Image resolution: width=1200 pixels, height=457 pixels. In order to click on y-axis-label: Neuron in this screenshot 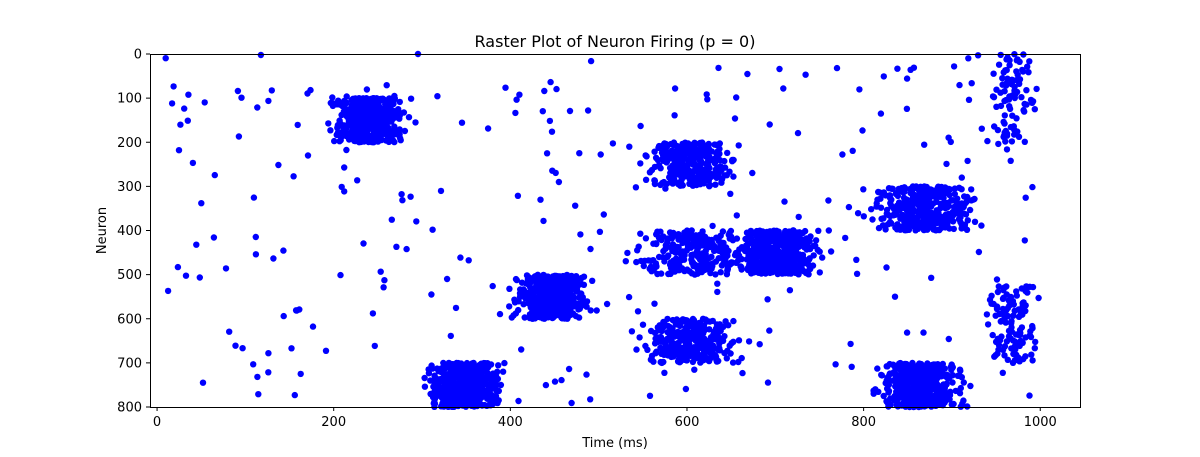, I will do `click(102, 230)`.